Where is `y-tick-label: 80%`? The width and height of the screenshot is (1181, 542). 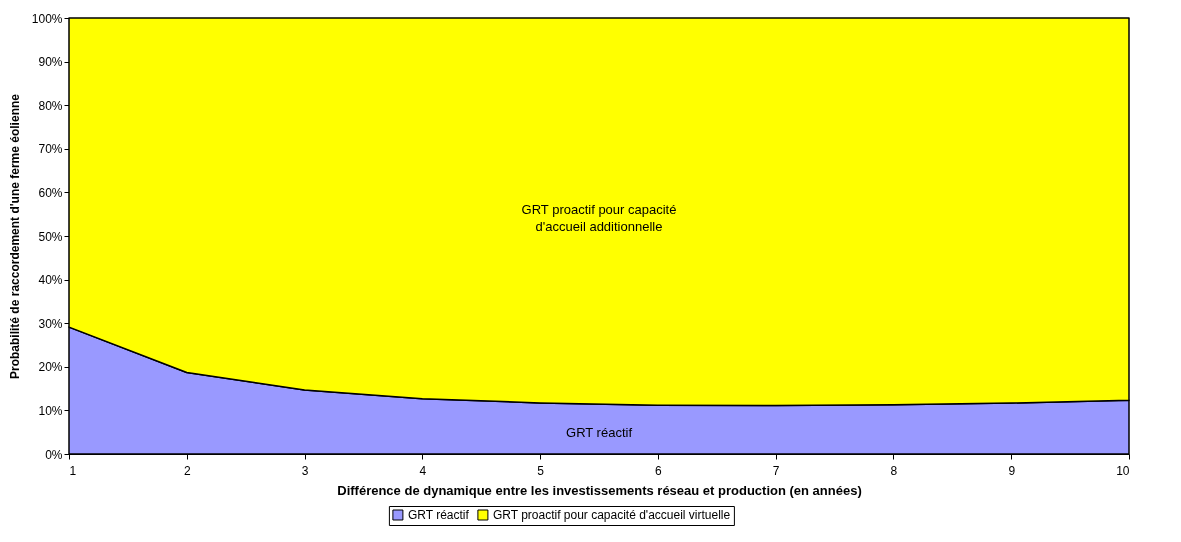 y-tick-label: 80% is located at coordinates (50, 105).